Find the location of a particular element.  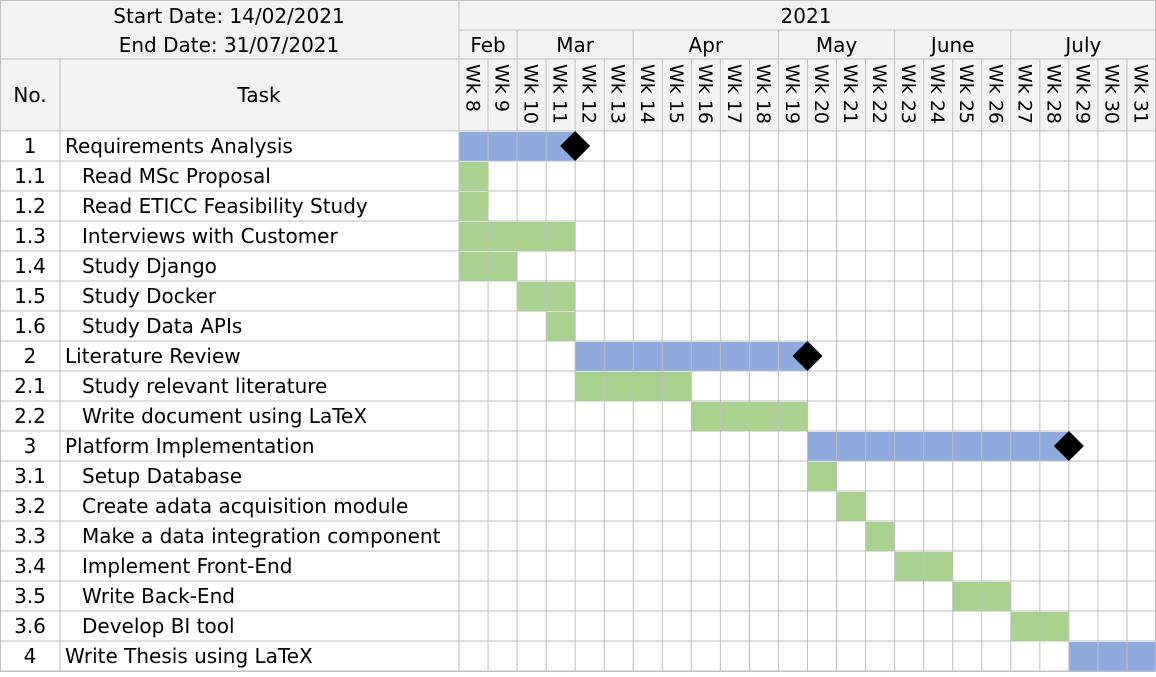

task-number: 3 is located at coordinates (30, 446).